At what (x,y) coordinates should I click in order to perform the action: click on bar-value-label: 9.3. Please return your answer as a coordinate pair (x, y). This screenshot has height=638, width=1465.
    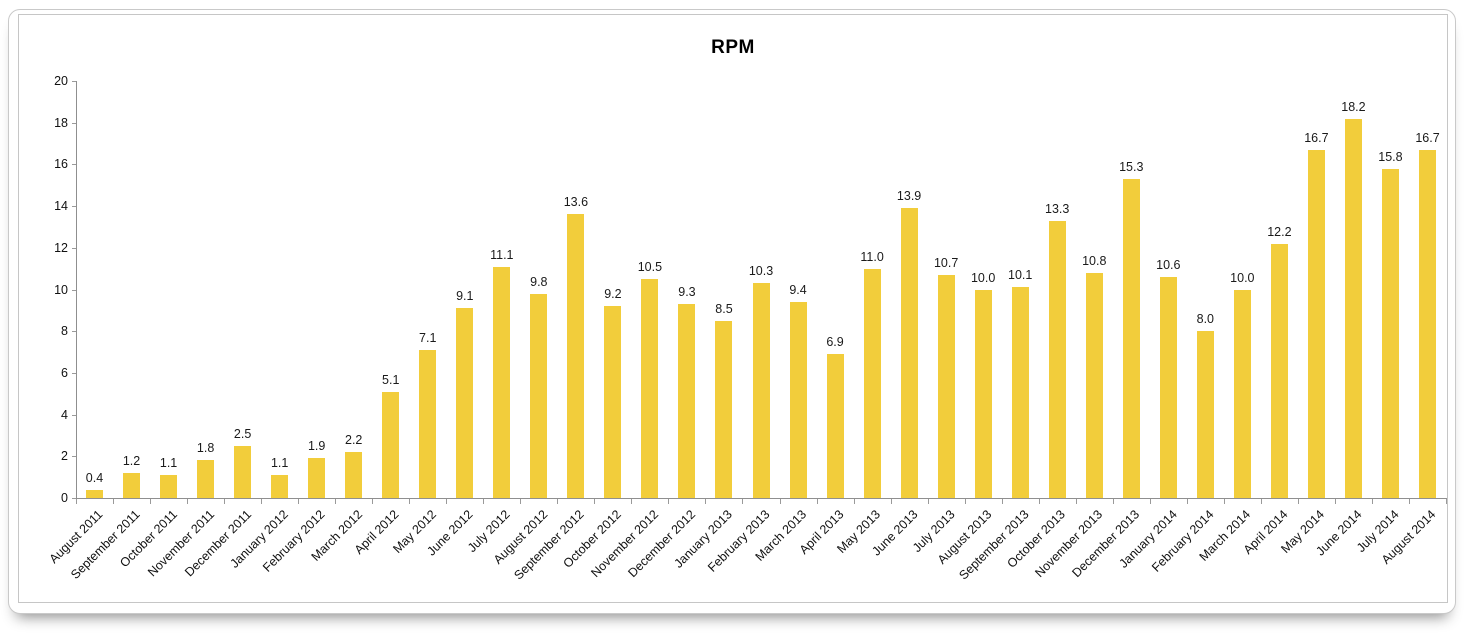
    Looking at the image, I should click on (687, 292).